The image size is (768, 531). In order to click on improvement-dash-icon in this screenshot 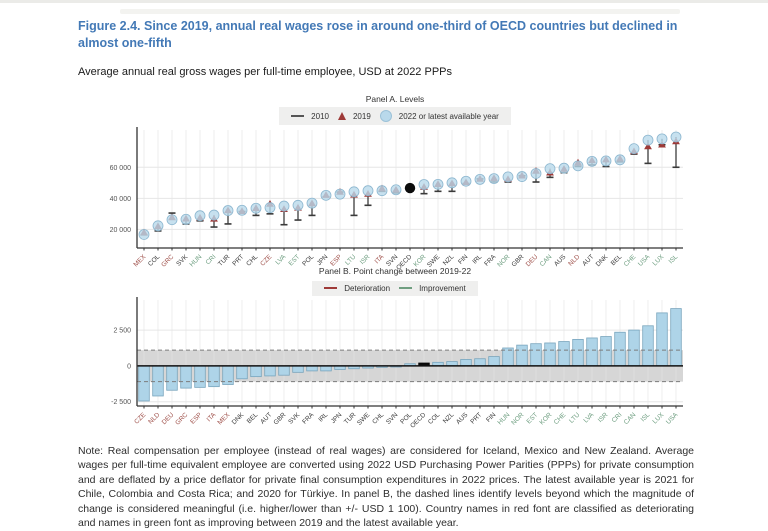, I will do `click(406, 288)`.